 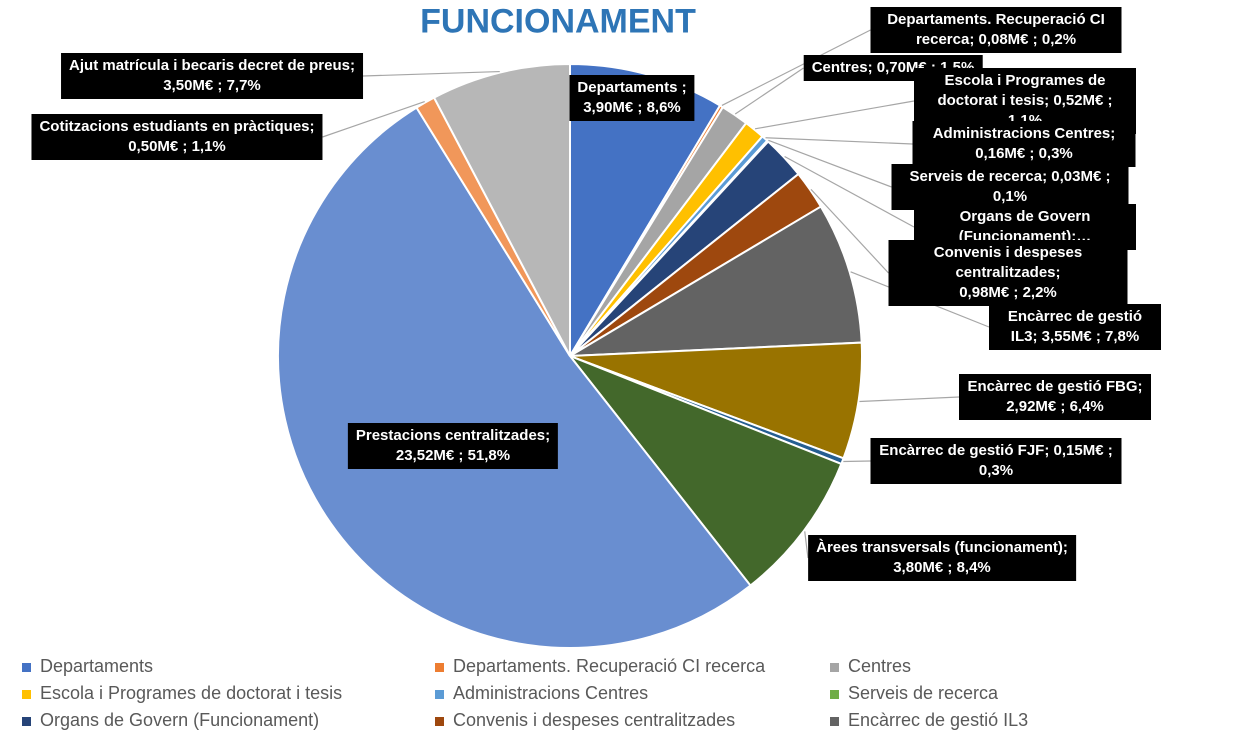 What do you see at coordinates (551, 693) in the screenshot?
I see `legend-label: Administracions Centres` at bounding box center [551, 693].